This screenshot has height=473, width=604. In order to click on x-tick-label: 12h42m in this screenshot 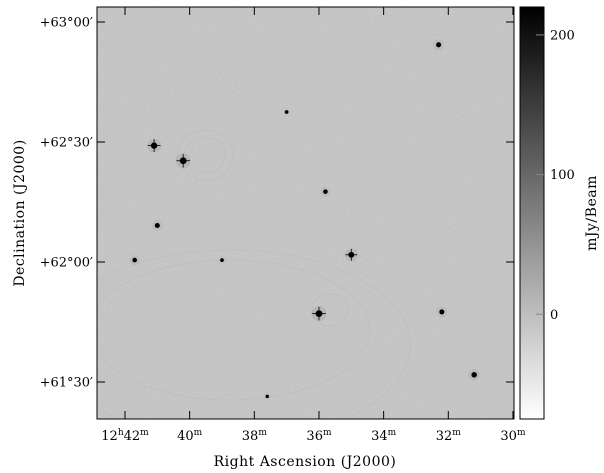, I will do `click(125, 436)`.